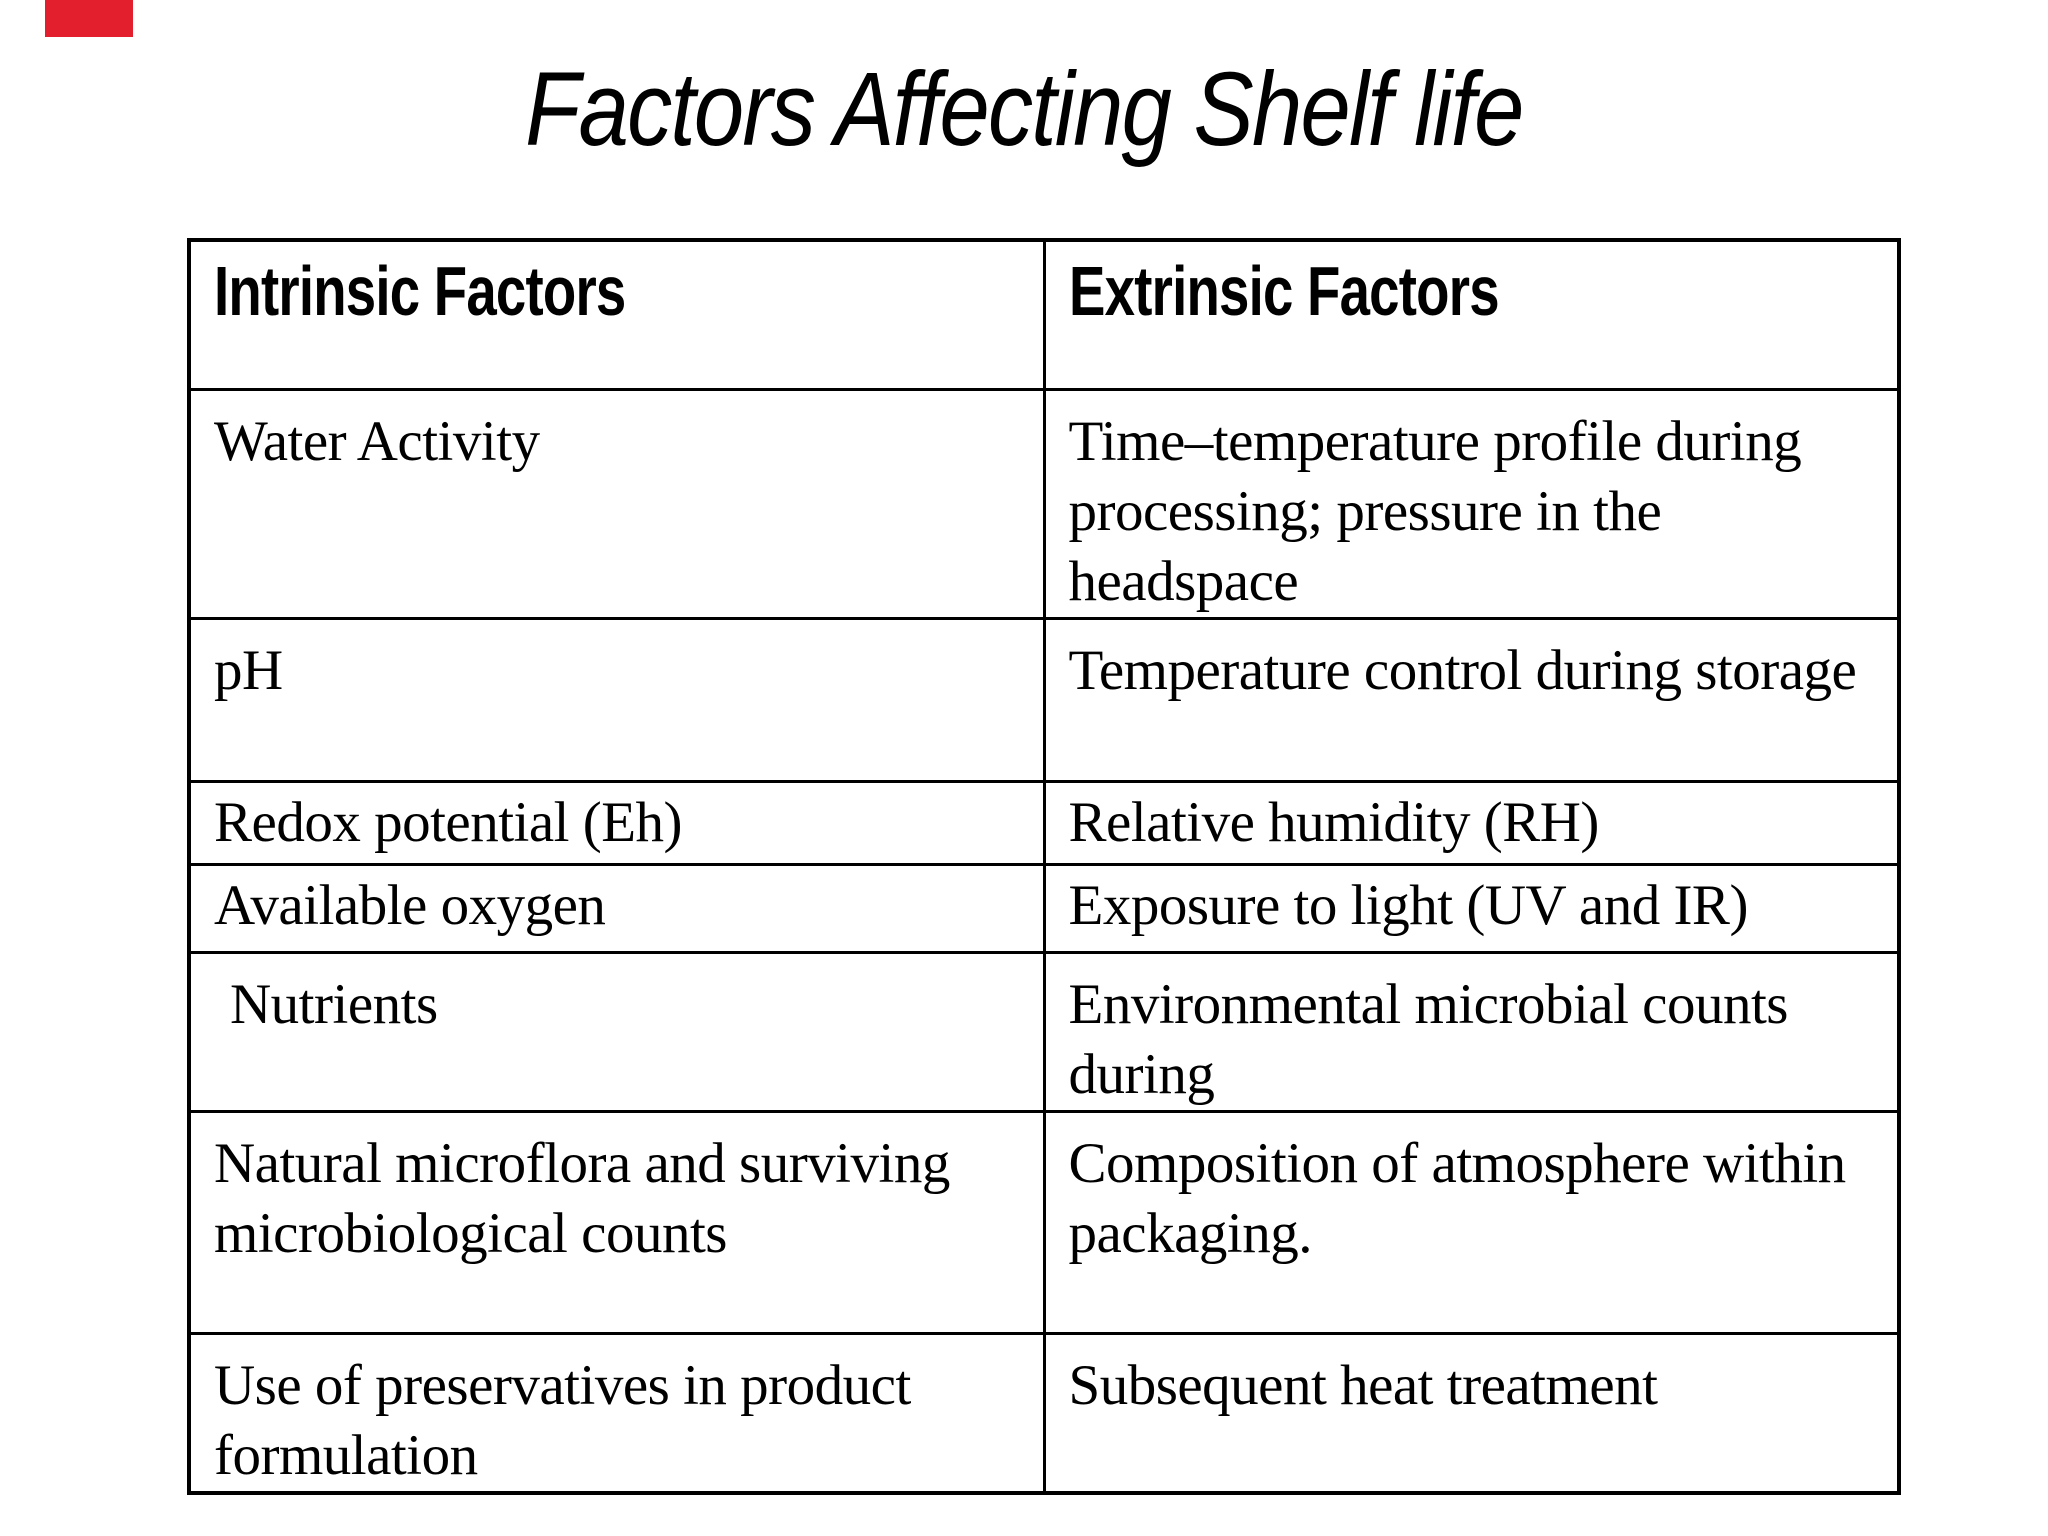 This screenshot has height=1536, width=2048. I want to click on red-marker, so click(89, 18).